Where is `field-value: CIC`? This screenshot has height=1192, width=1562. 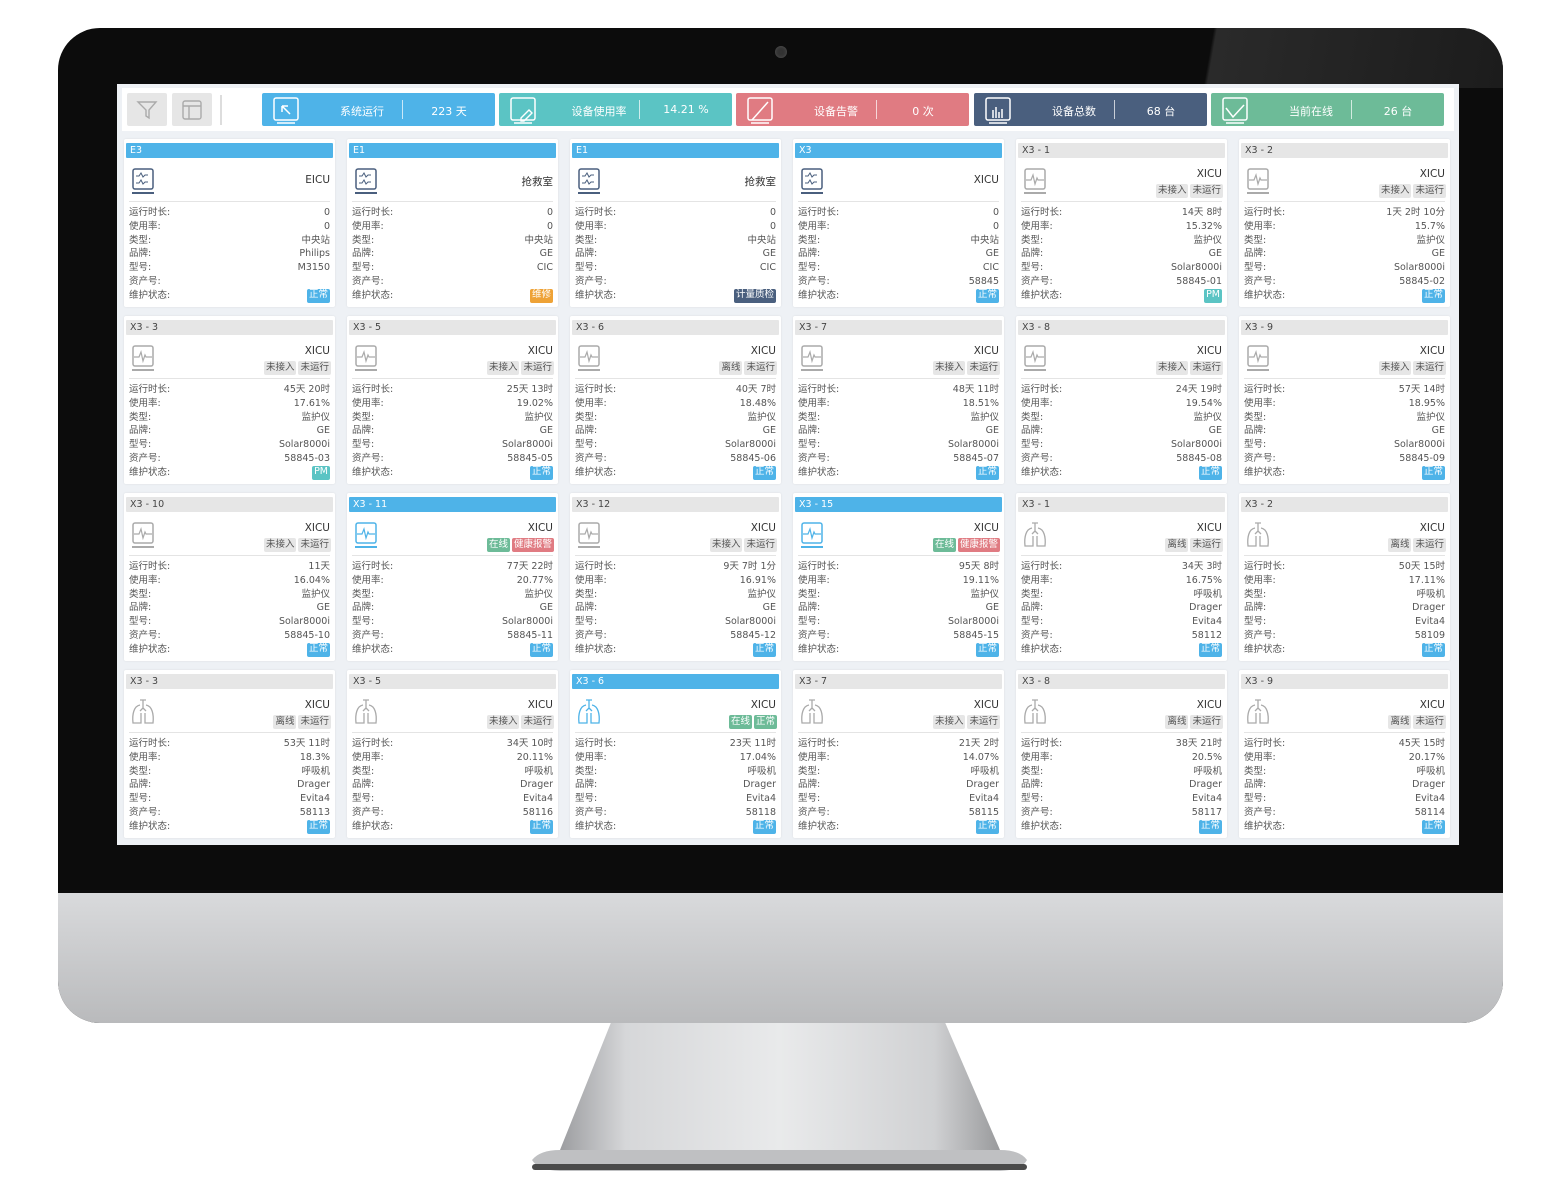
field-value: CIC is located at coordinates (544, 268).